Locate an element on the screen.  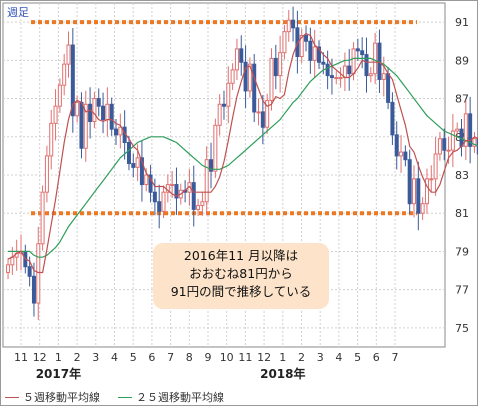
x-tick-label: 2 is located at coordinates (77, 357).